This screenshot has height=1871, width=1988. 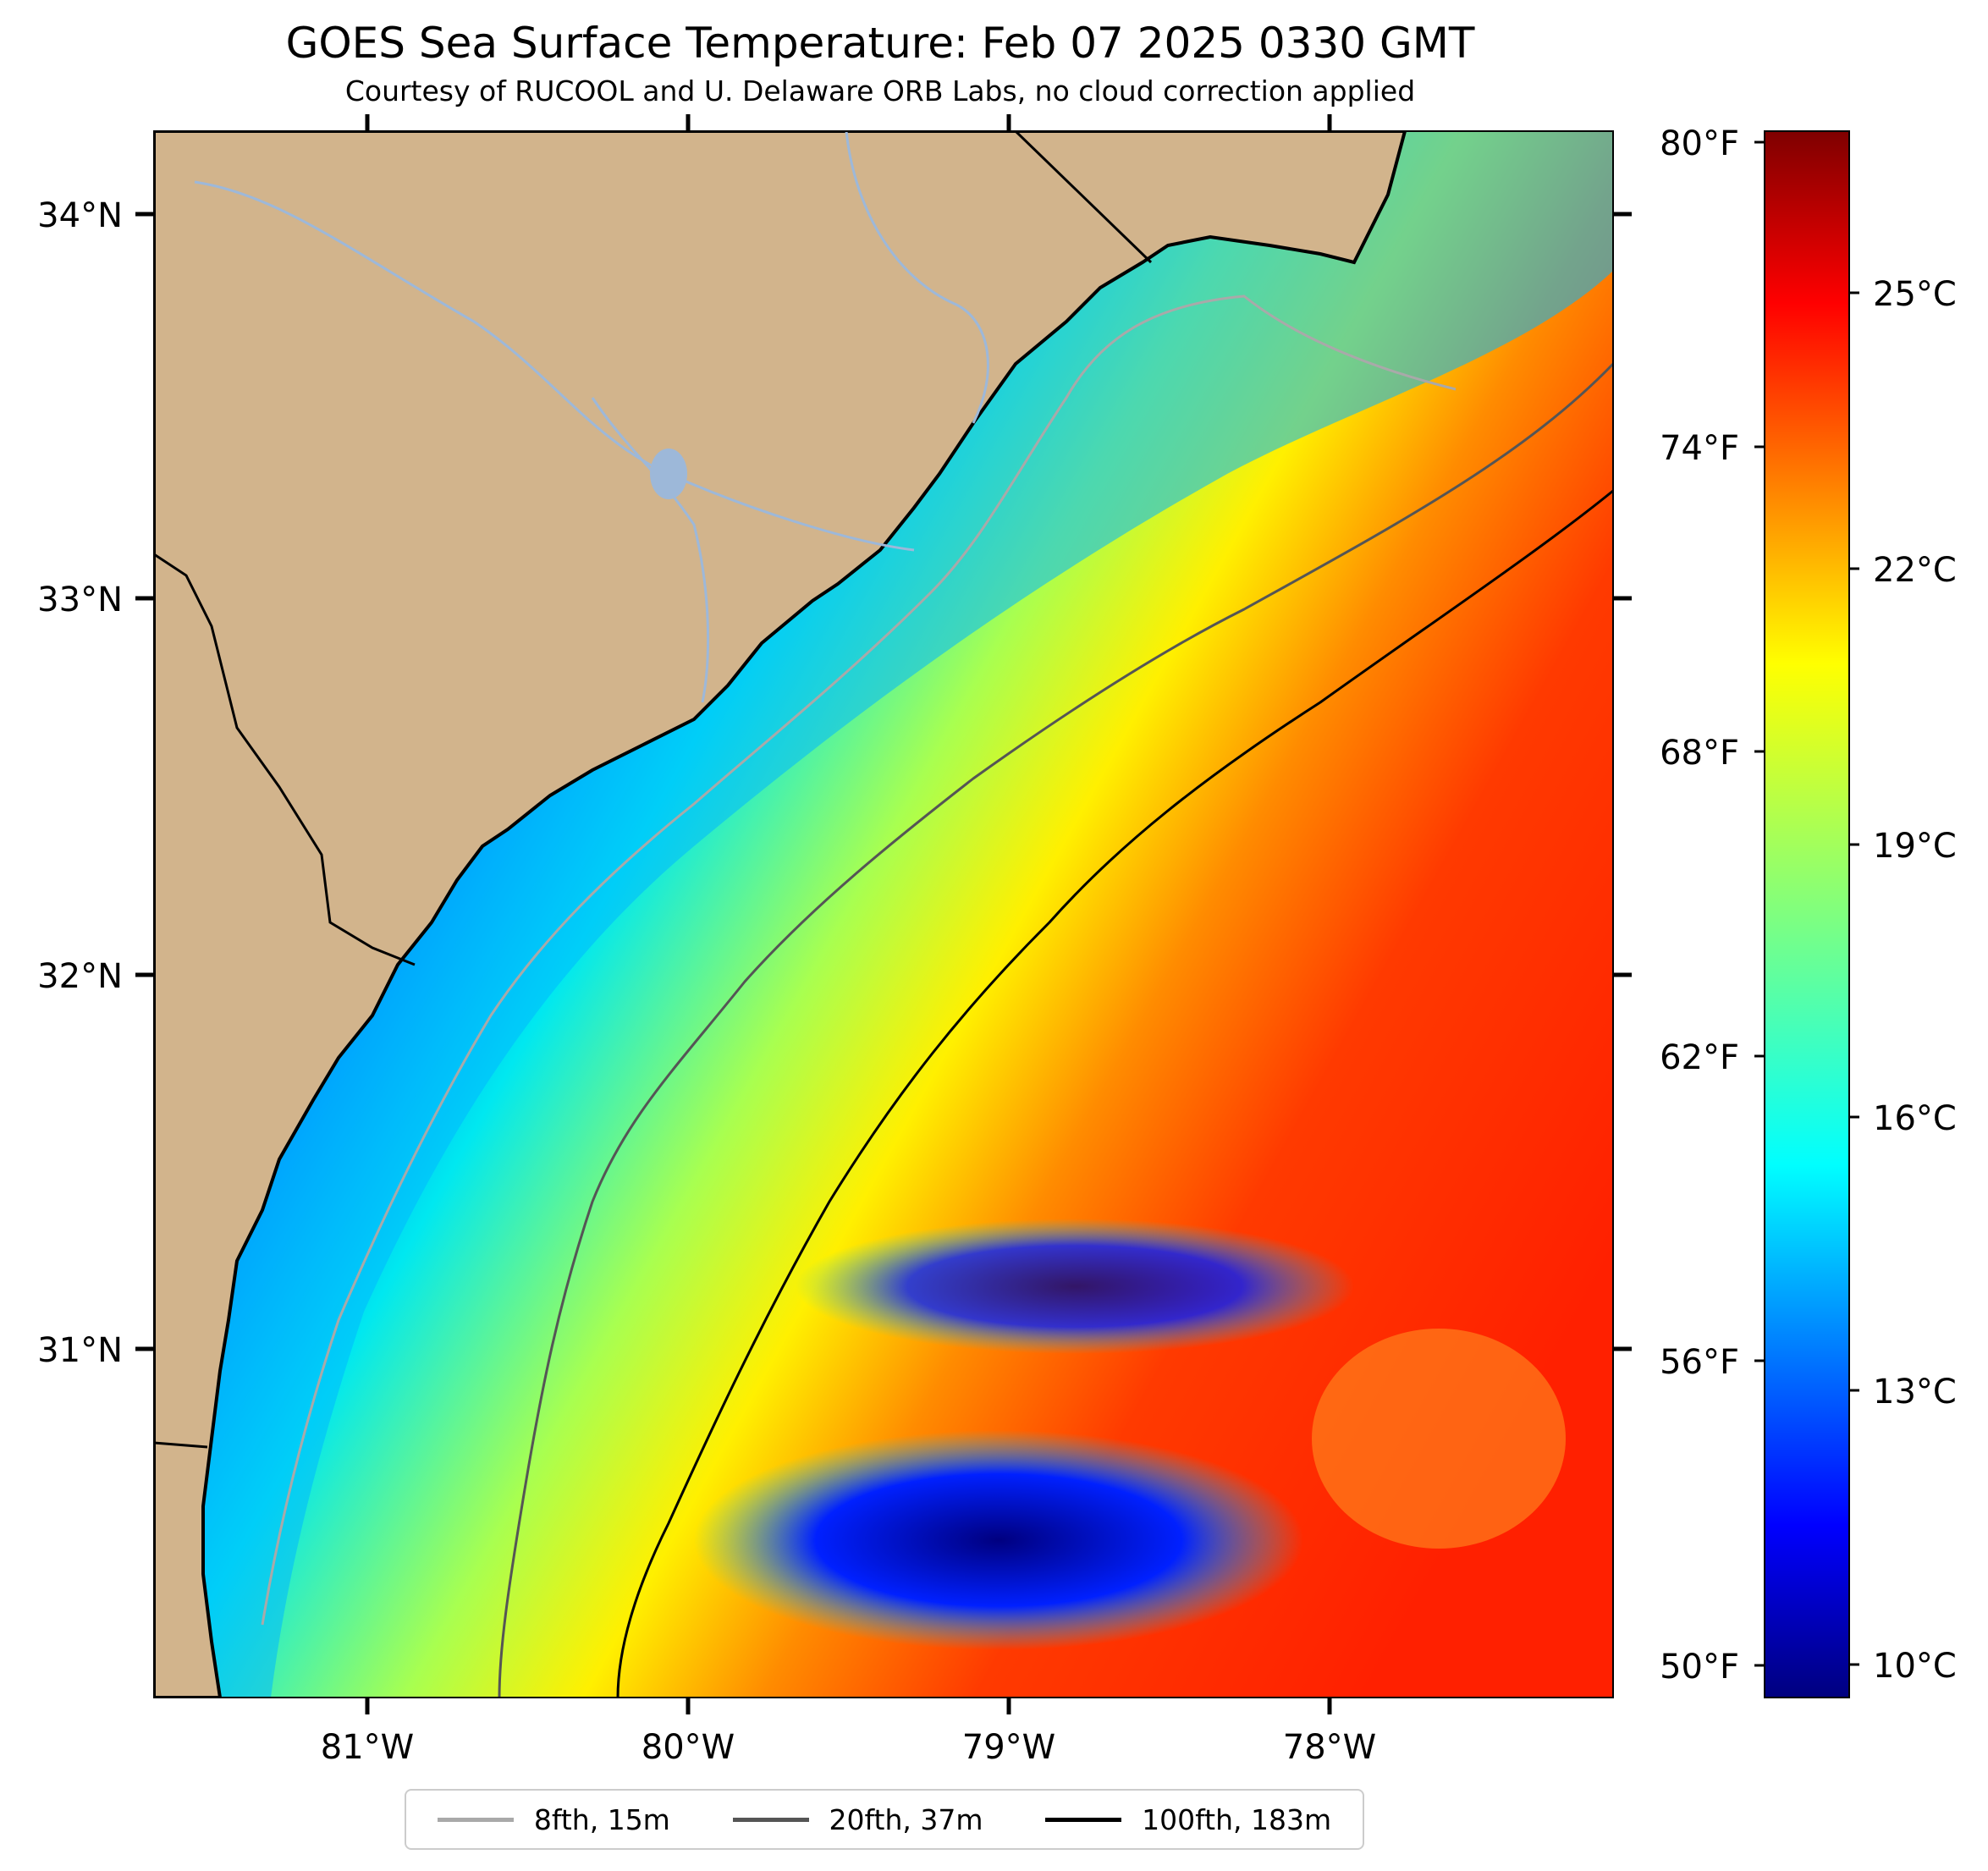 What do you see at coordinates (1699, 1058) in the screenshot?
I see `fahrenheit-label-62: 62°F` at bounding box center [1699, 1058].